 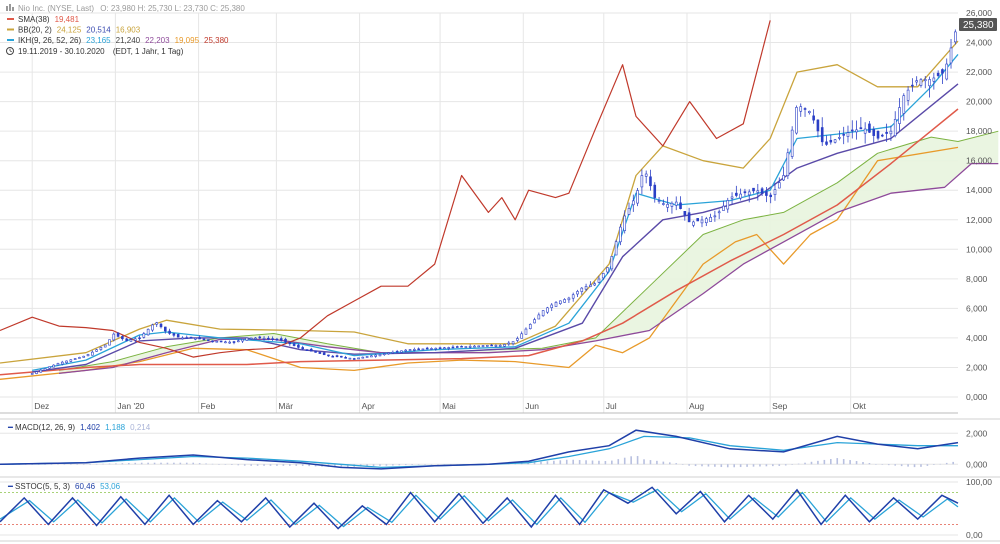 I want to click on legend-value: 53,06, so click(x=110, y=486).